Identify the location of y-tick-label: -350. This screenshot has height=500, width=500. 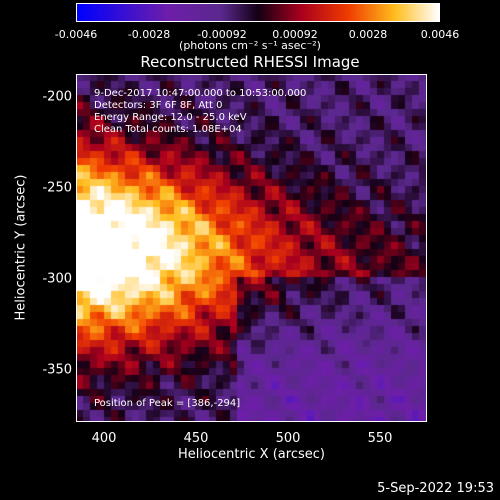
(57, 370).